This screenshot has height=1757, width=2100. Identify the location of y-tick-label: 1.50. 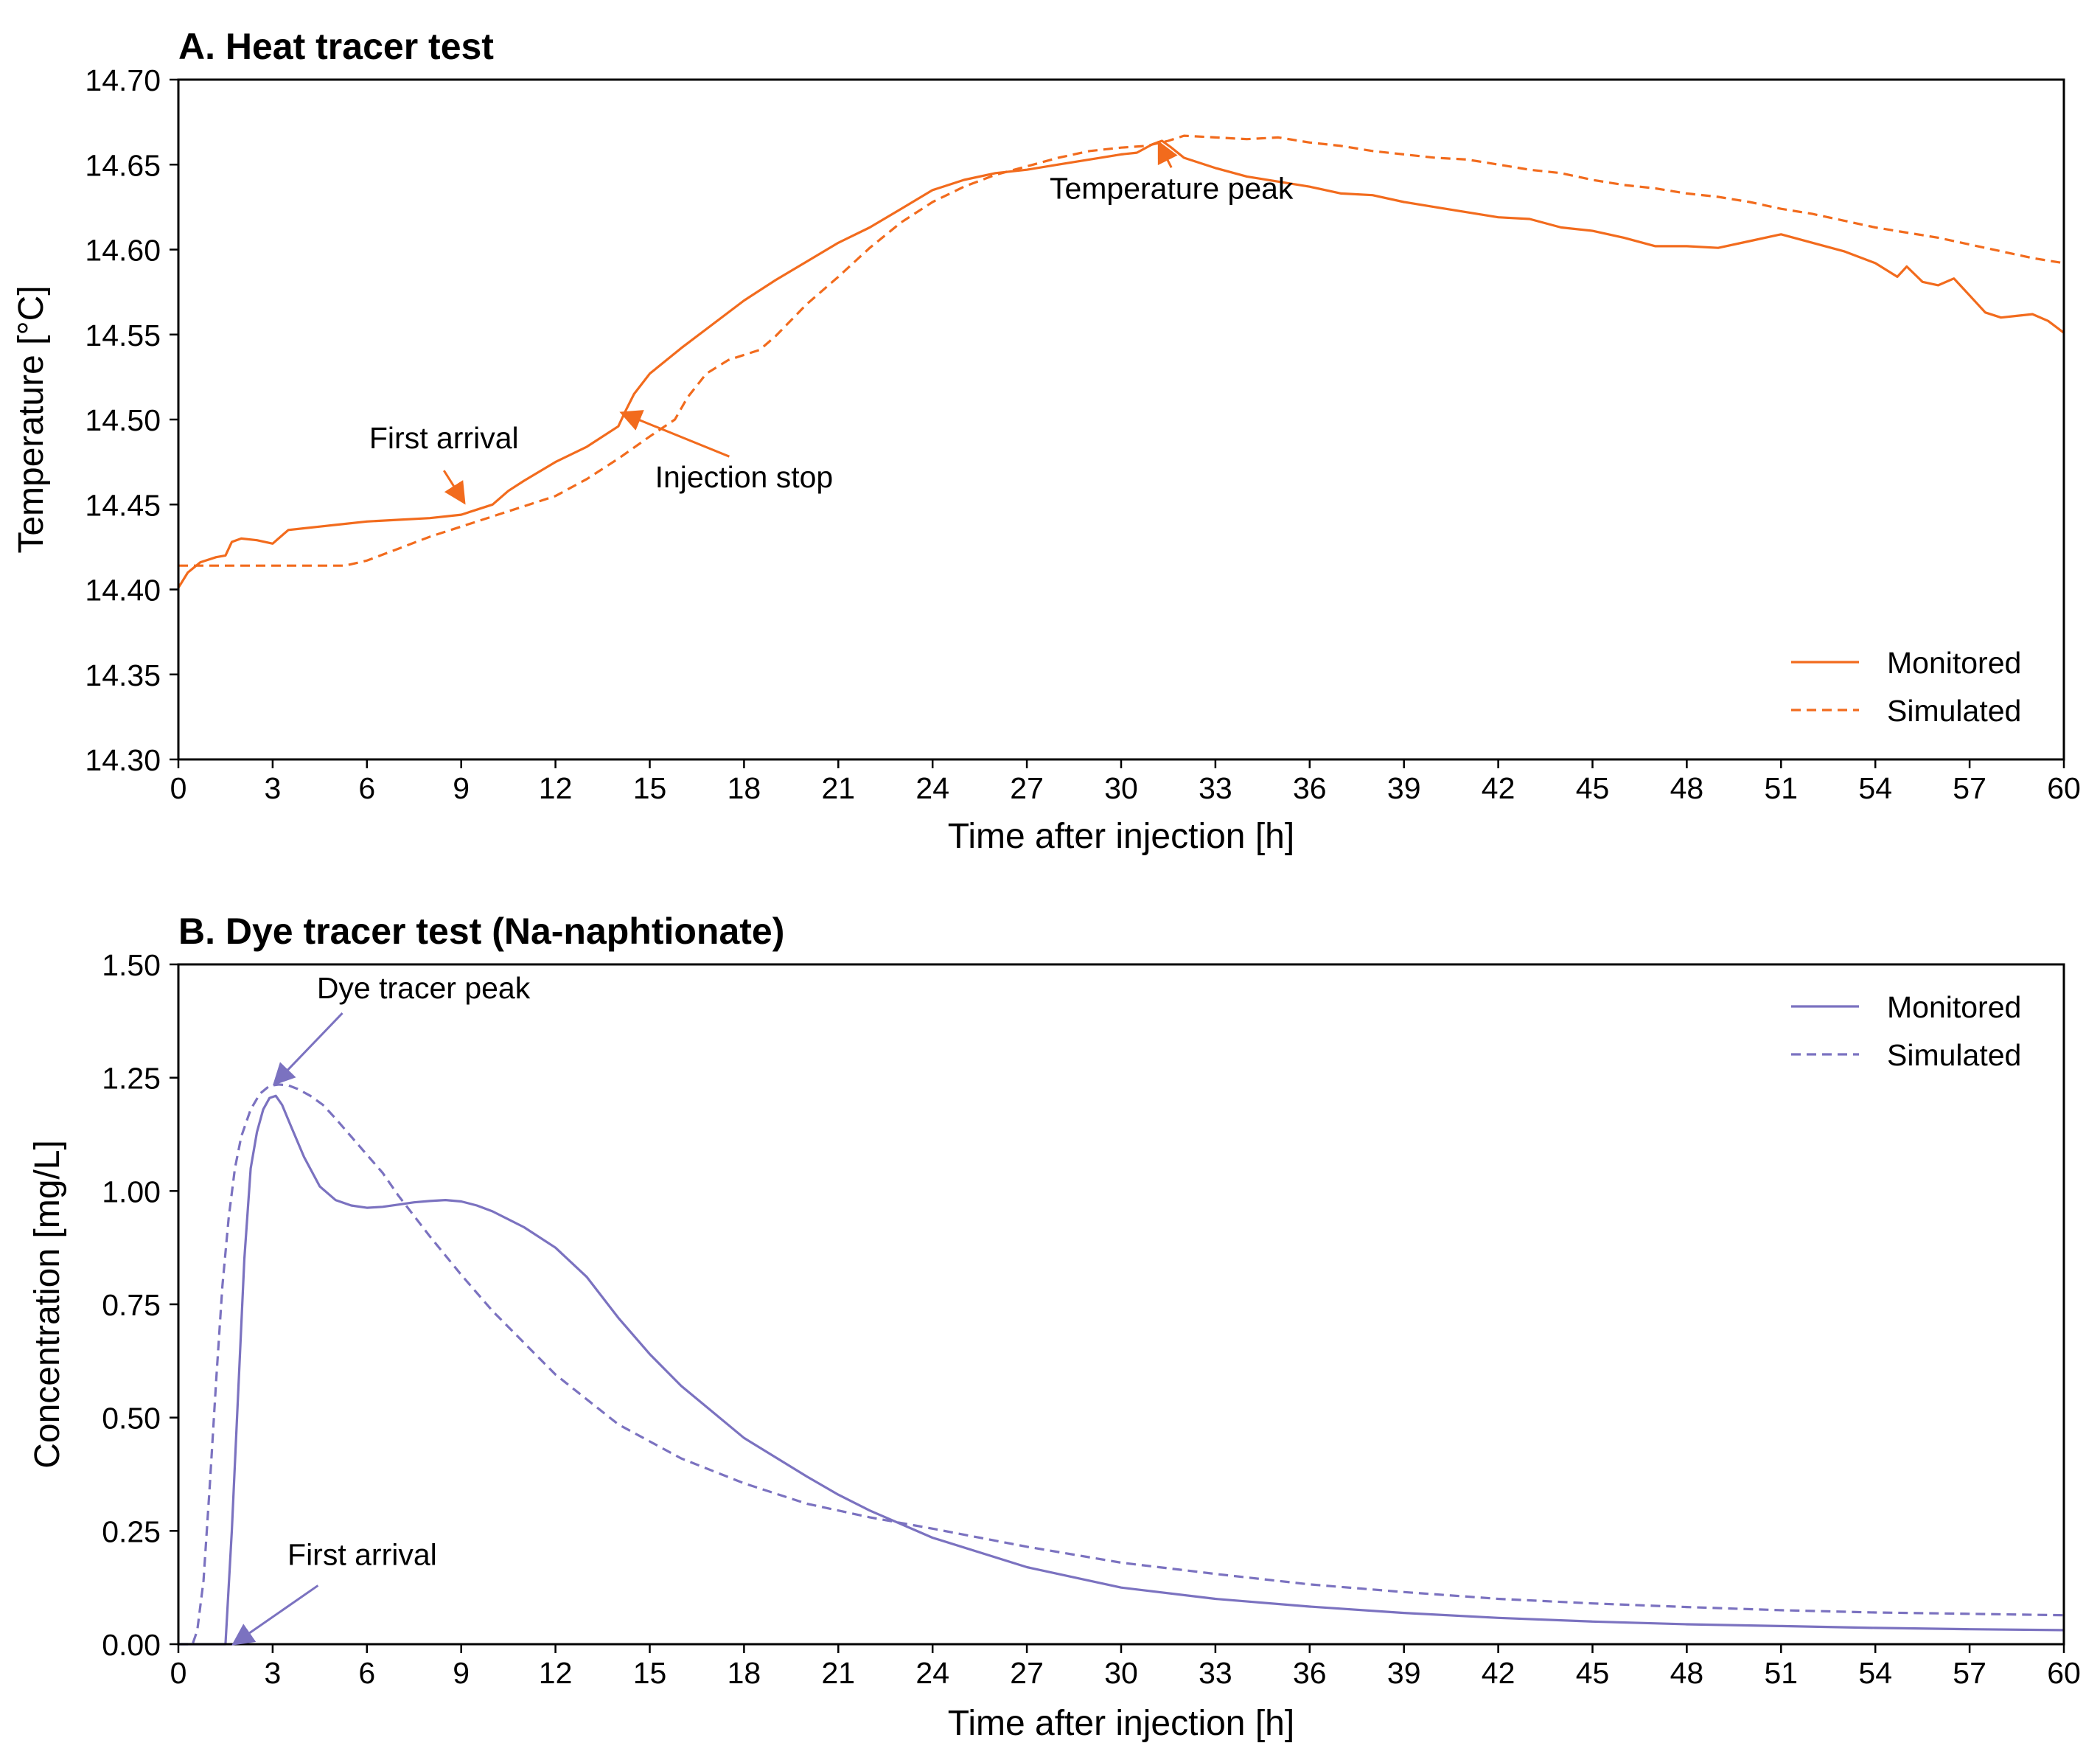
(131, 965).